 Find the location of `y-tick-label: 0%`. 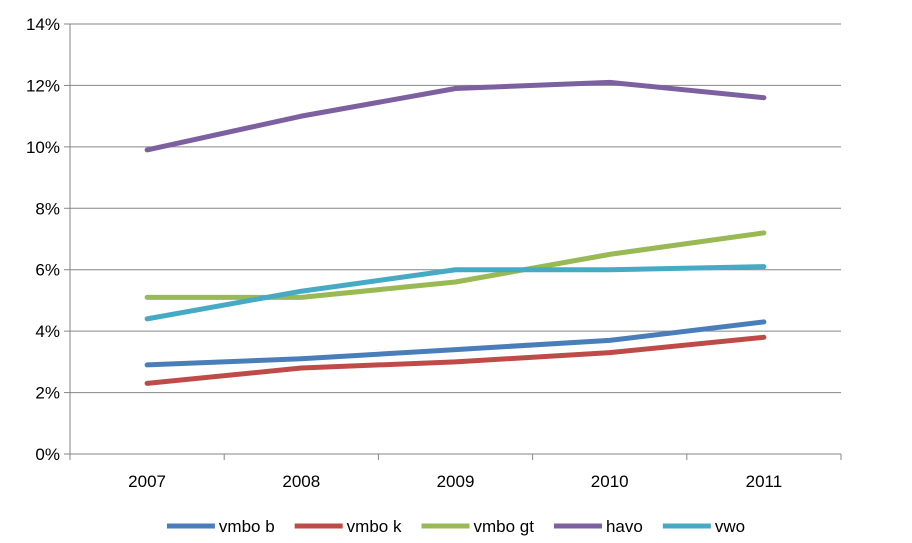

y-tick-label: 0% is located at coordinates (47, 454).